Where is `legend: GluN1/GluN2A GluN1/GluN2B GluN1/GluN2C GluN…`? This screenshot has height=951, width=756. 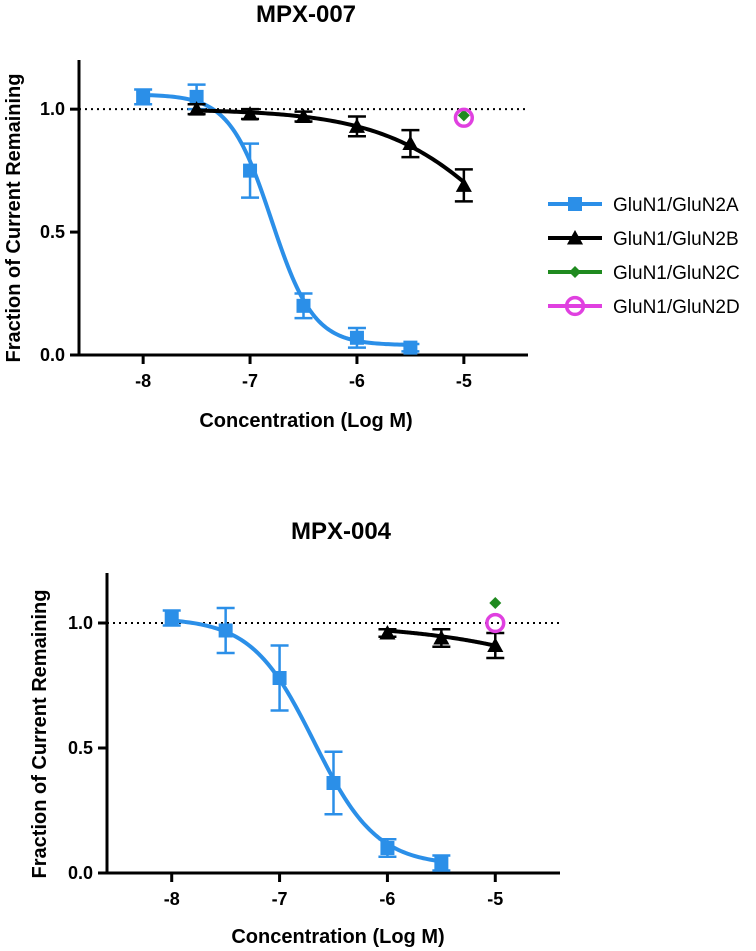 legend: GluN1/GluN2A GluN1/GluN2B GluN1/GluN2C GluN… is located at coordinates (644, 256).